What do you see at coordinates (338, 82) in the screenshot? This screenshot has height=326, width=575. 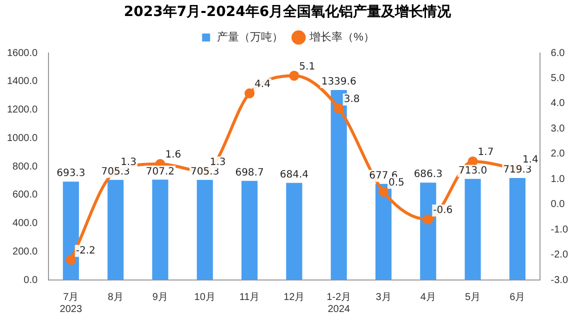 I see `data-label: 1339.6` at bounding box center [338, 82].